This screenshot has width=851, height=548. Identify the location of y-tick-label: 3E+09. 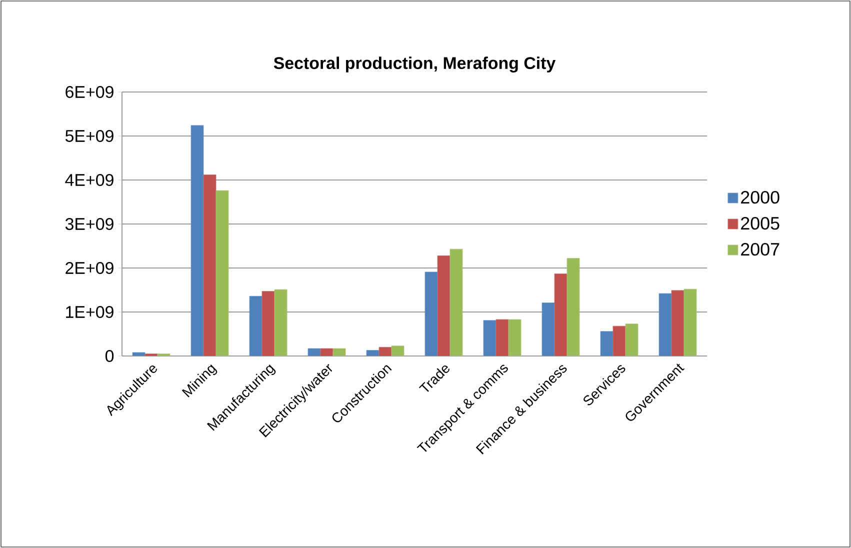
(89, 224).